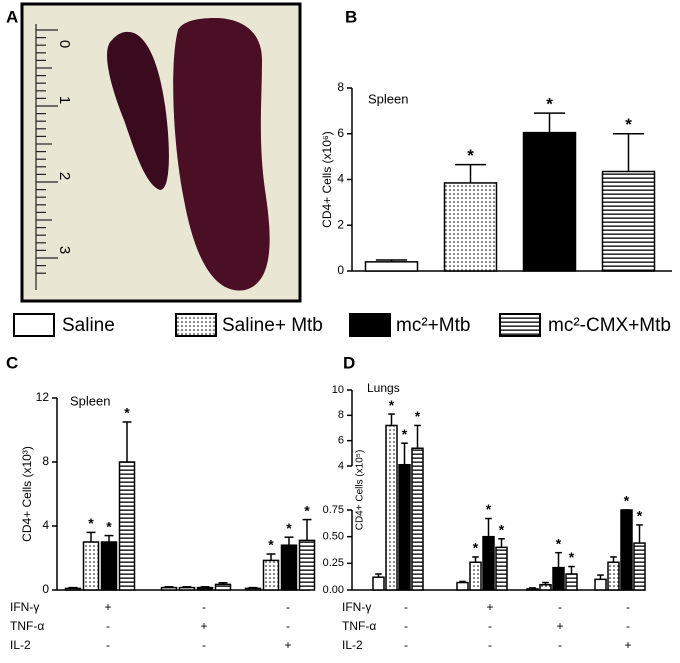 The image size is (680, 663). Describe the element at coordinates (333, 537) in the screenshot. I see `y-tick-label: 0.50` at that location.